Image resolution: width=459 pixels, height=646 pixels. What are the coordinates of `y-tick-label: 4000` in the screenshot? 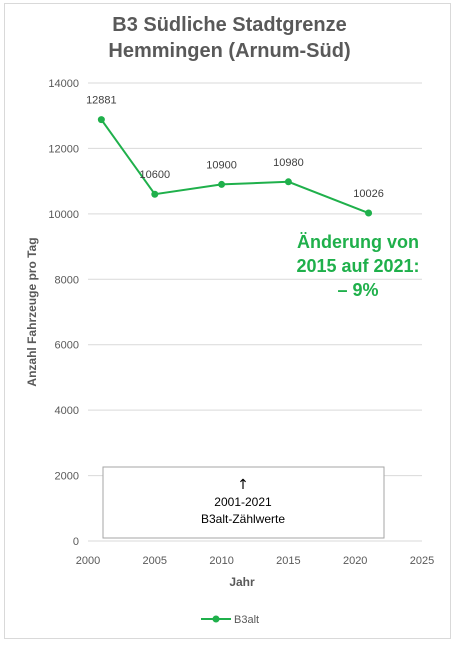 It's located at (67, 411).